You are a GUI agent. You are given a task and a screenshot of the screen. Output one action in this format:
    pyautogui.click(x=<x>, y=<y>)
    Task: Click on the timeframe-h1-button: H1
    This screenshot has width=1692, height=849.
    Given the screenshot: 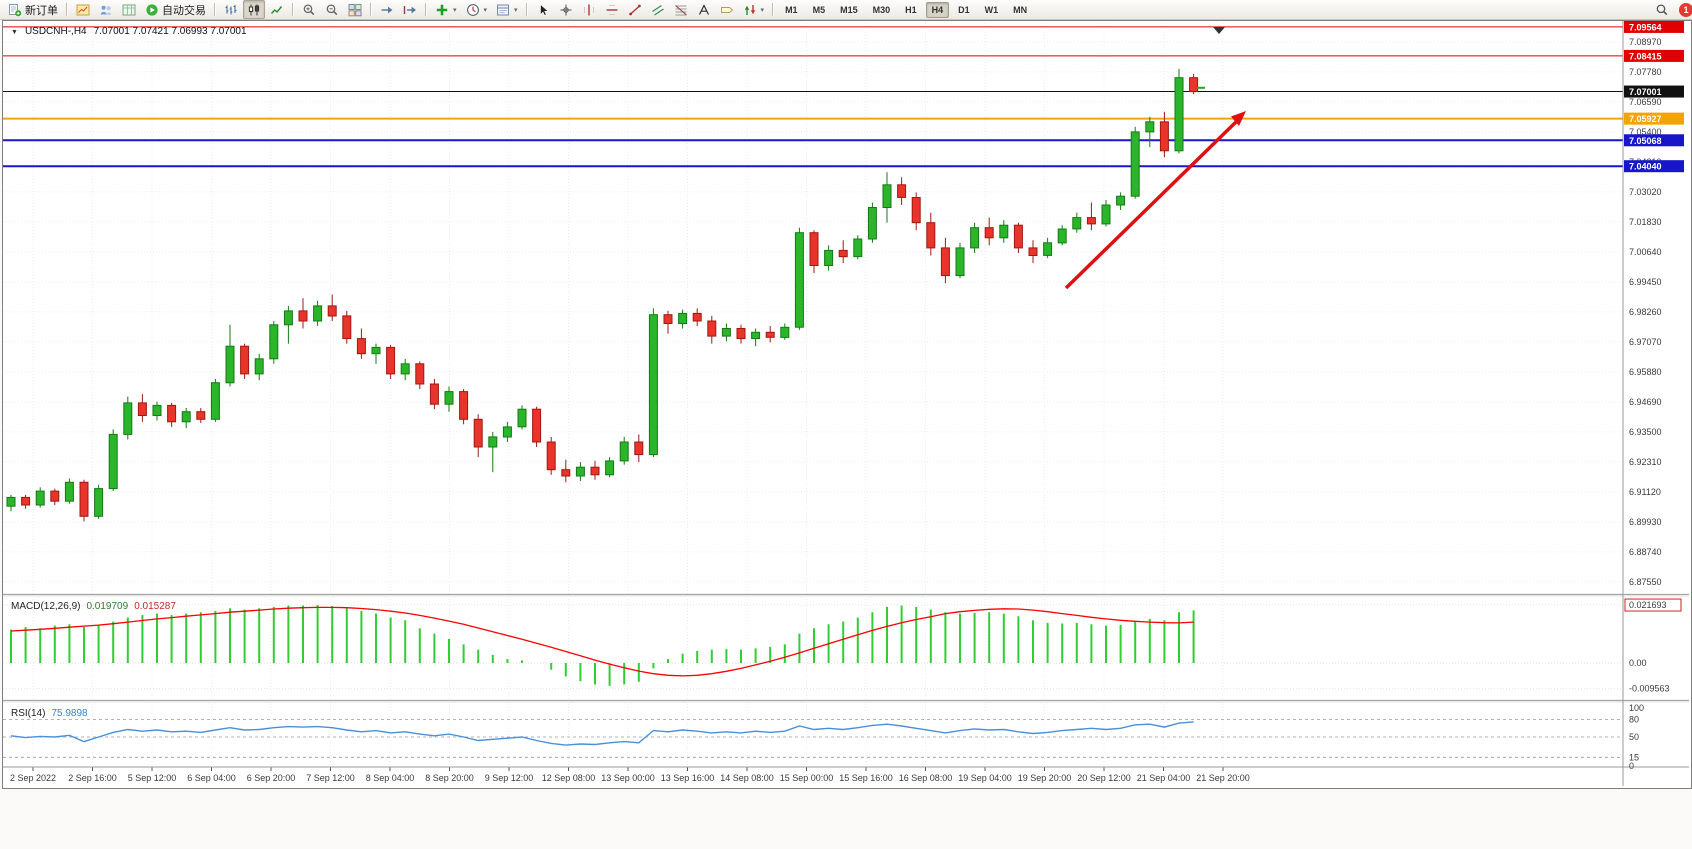 What is the action you would take?
    pyautogui.click(x=911, y=9)
    